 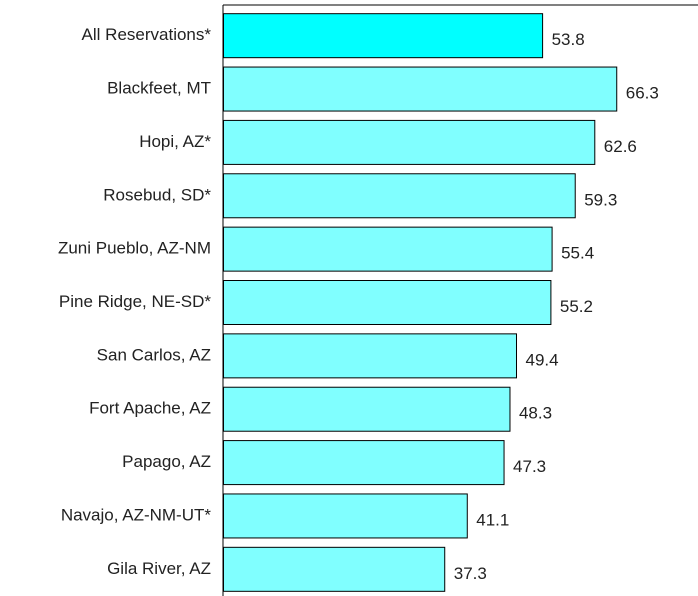 What do you see at coordinates (154, 354) in the screenshot?
I see `category-label: San Carlos, AZ` at bounding box center [154, 354].